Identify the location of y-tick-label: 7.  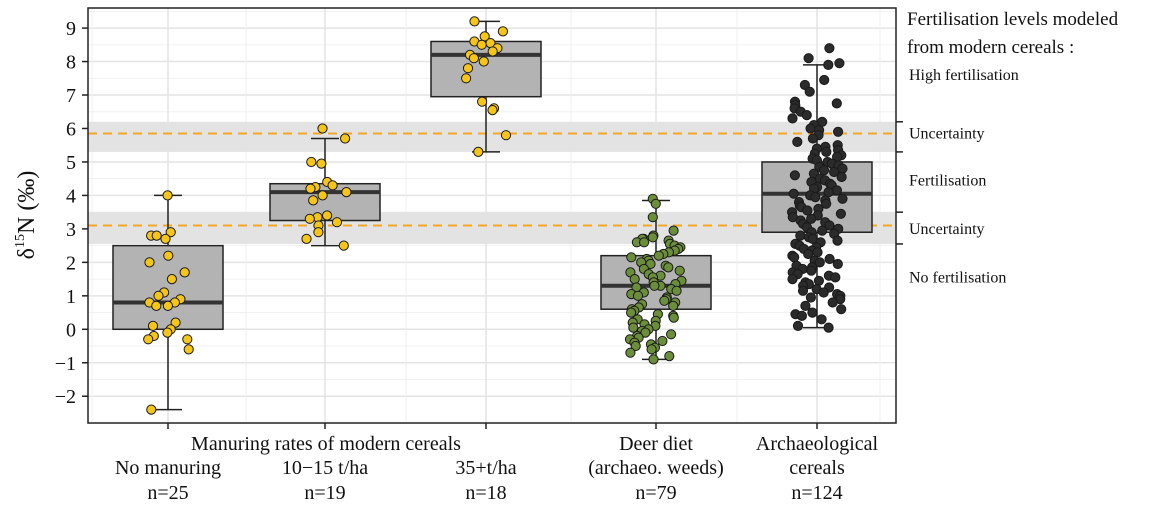
(71, 96).